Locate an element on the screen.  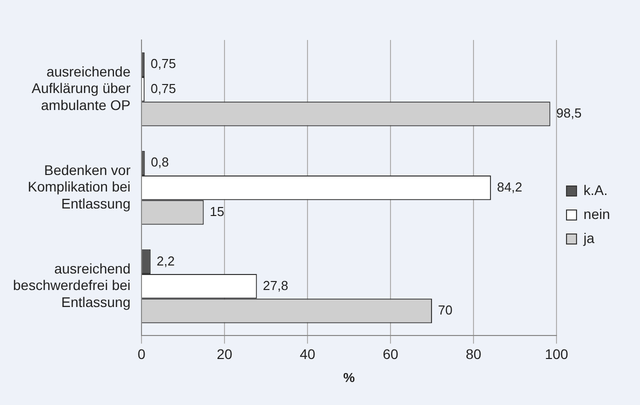
data-label: 2,2 is located at coordinates (165, 260).